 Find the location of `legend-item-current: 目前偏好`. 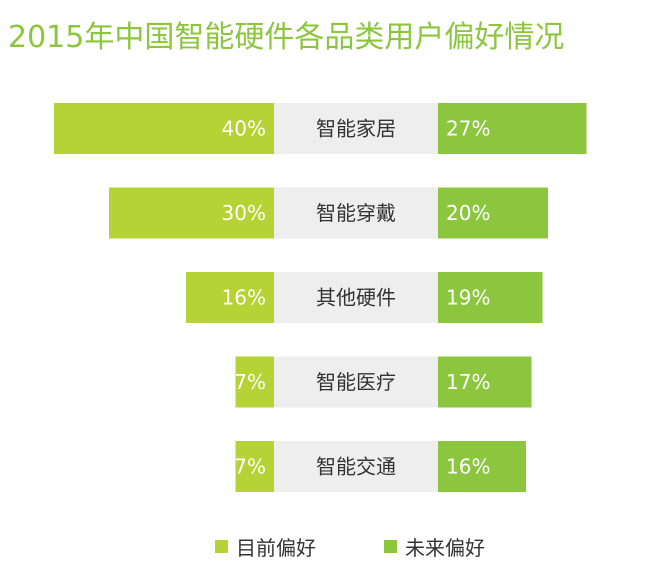

legend-item-current: 目前偏好 is located at coordinates (265, 546).